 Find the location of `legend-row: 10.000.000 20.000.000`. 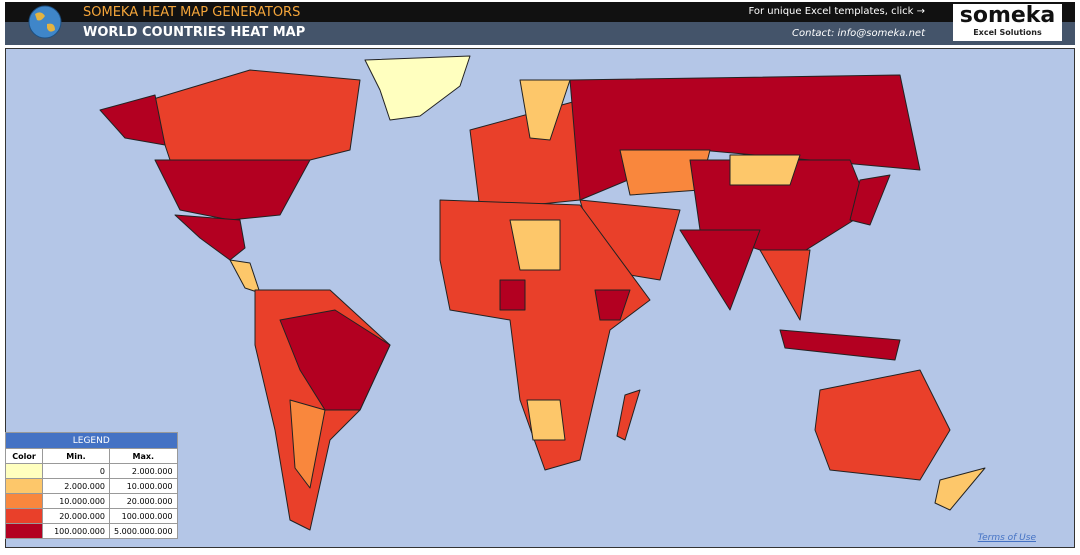

legend-row: 10.000.000 20.000.000 is located at coordinates (91, 501).